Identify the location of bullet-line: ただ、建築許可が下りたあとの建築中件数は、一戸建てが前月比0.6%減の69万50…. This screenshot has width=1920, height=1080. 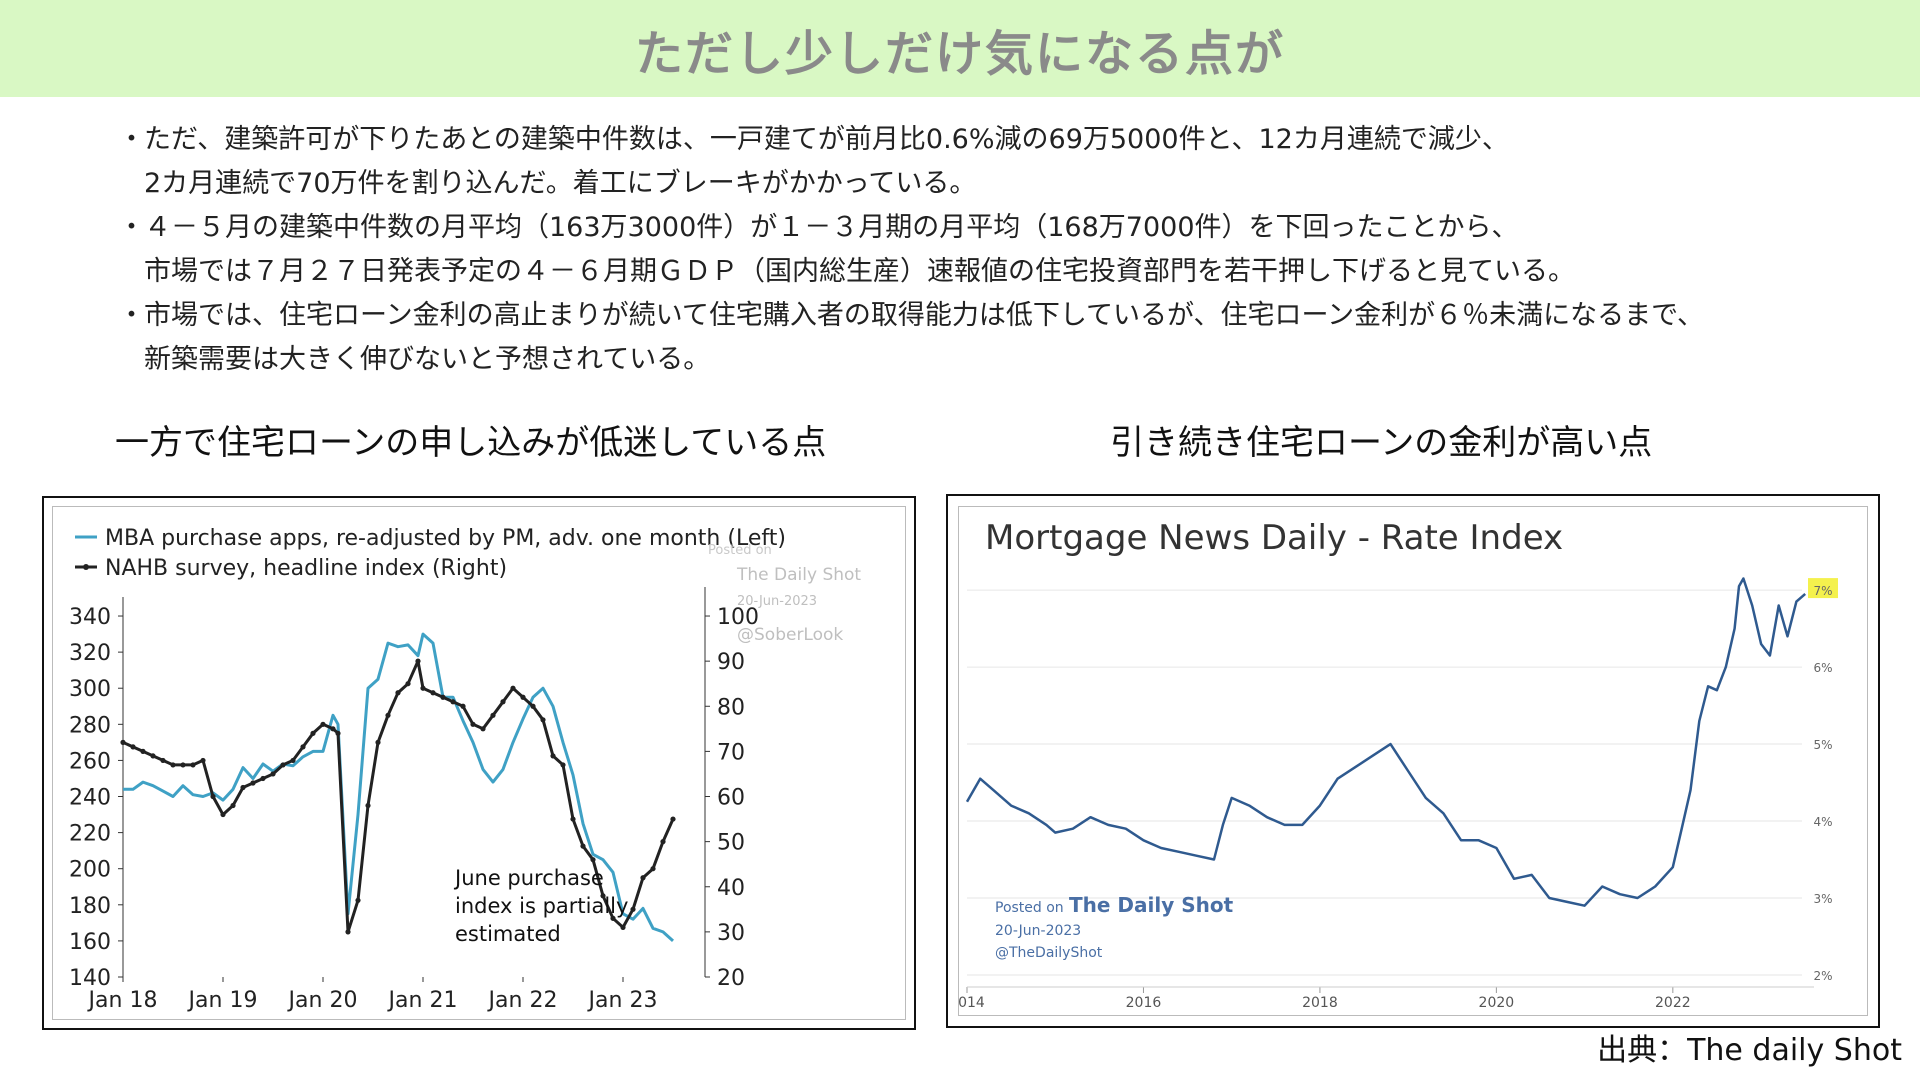
(826, 139).